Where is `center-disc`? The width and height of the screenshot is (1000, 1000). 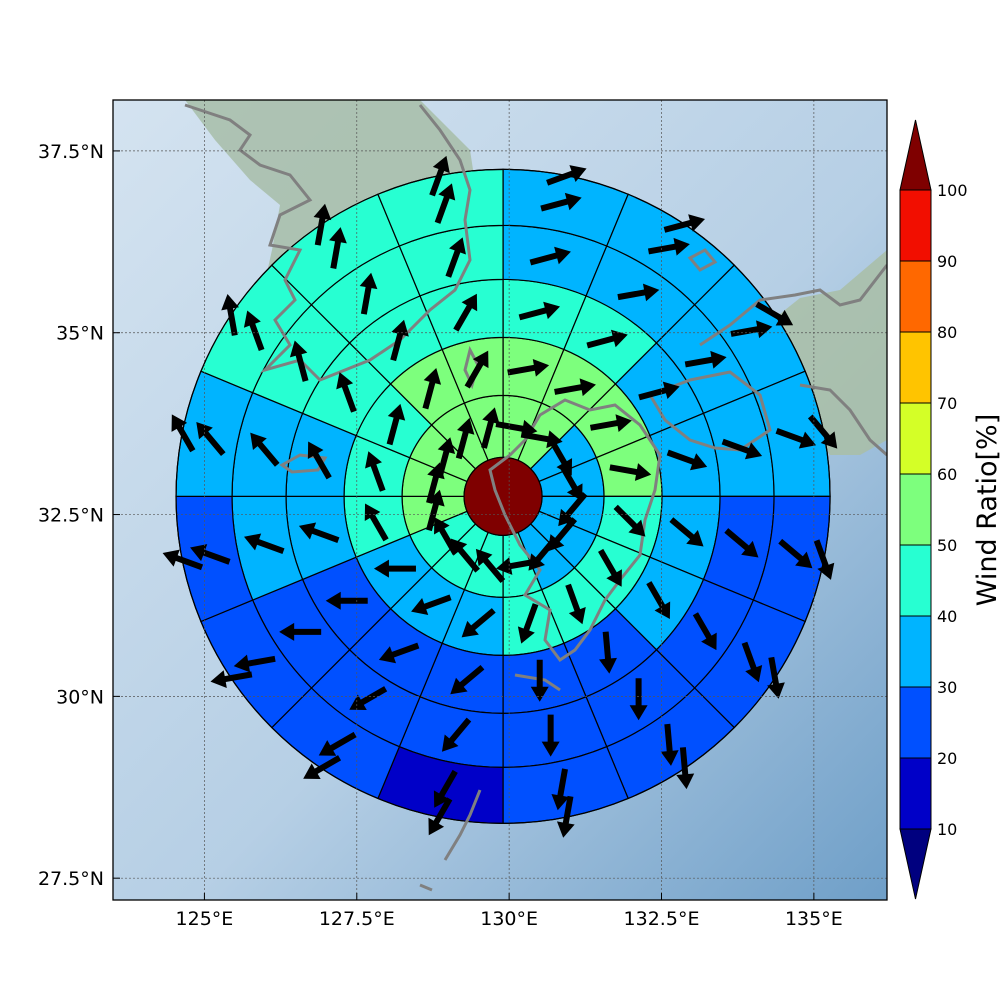
center-disc is located at coordinates (503, 496).